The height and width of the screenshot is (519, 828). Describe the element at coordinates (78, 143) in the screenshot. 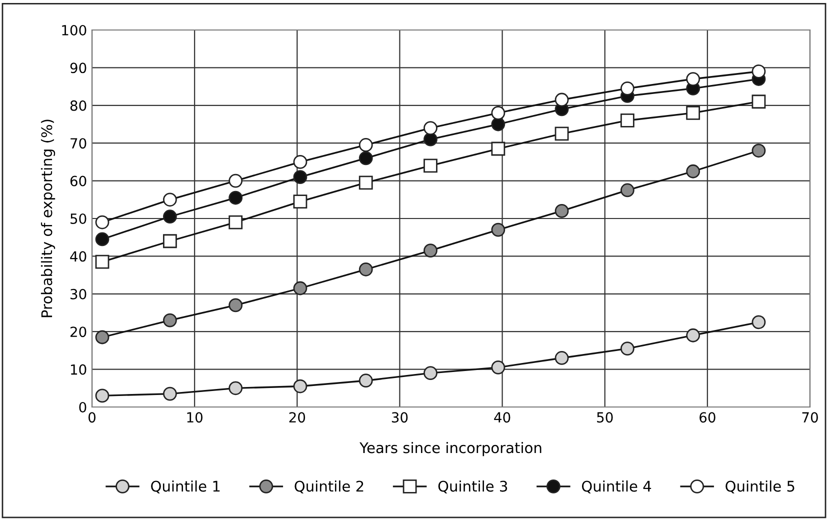

I see `y-tick-label: 70` at that location.